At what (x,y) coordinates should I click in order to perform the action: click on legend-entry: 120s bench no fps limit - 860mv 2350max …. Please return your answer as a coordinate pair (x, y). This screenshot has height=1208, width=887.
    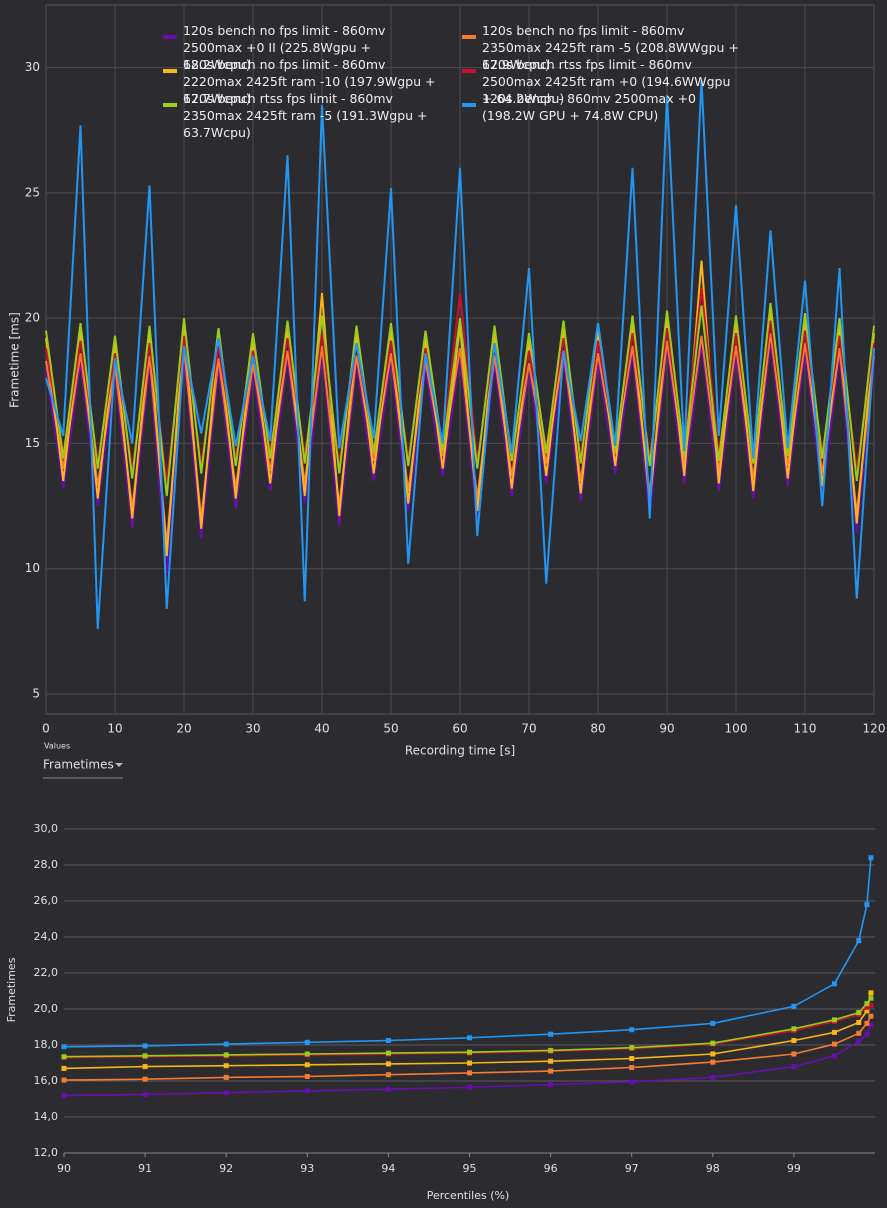
    Looking at the image, I should click on (610, 47).